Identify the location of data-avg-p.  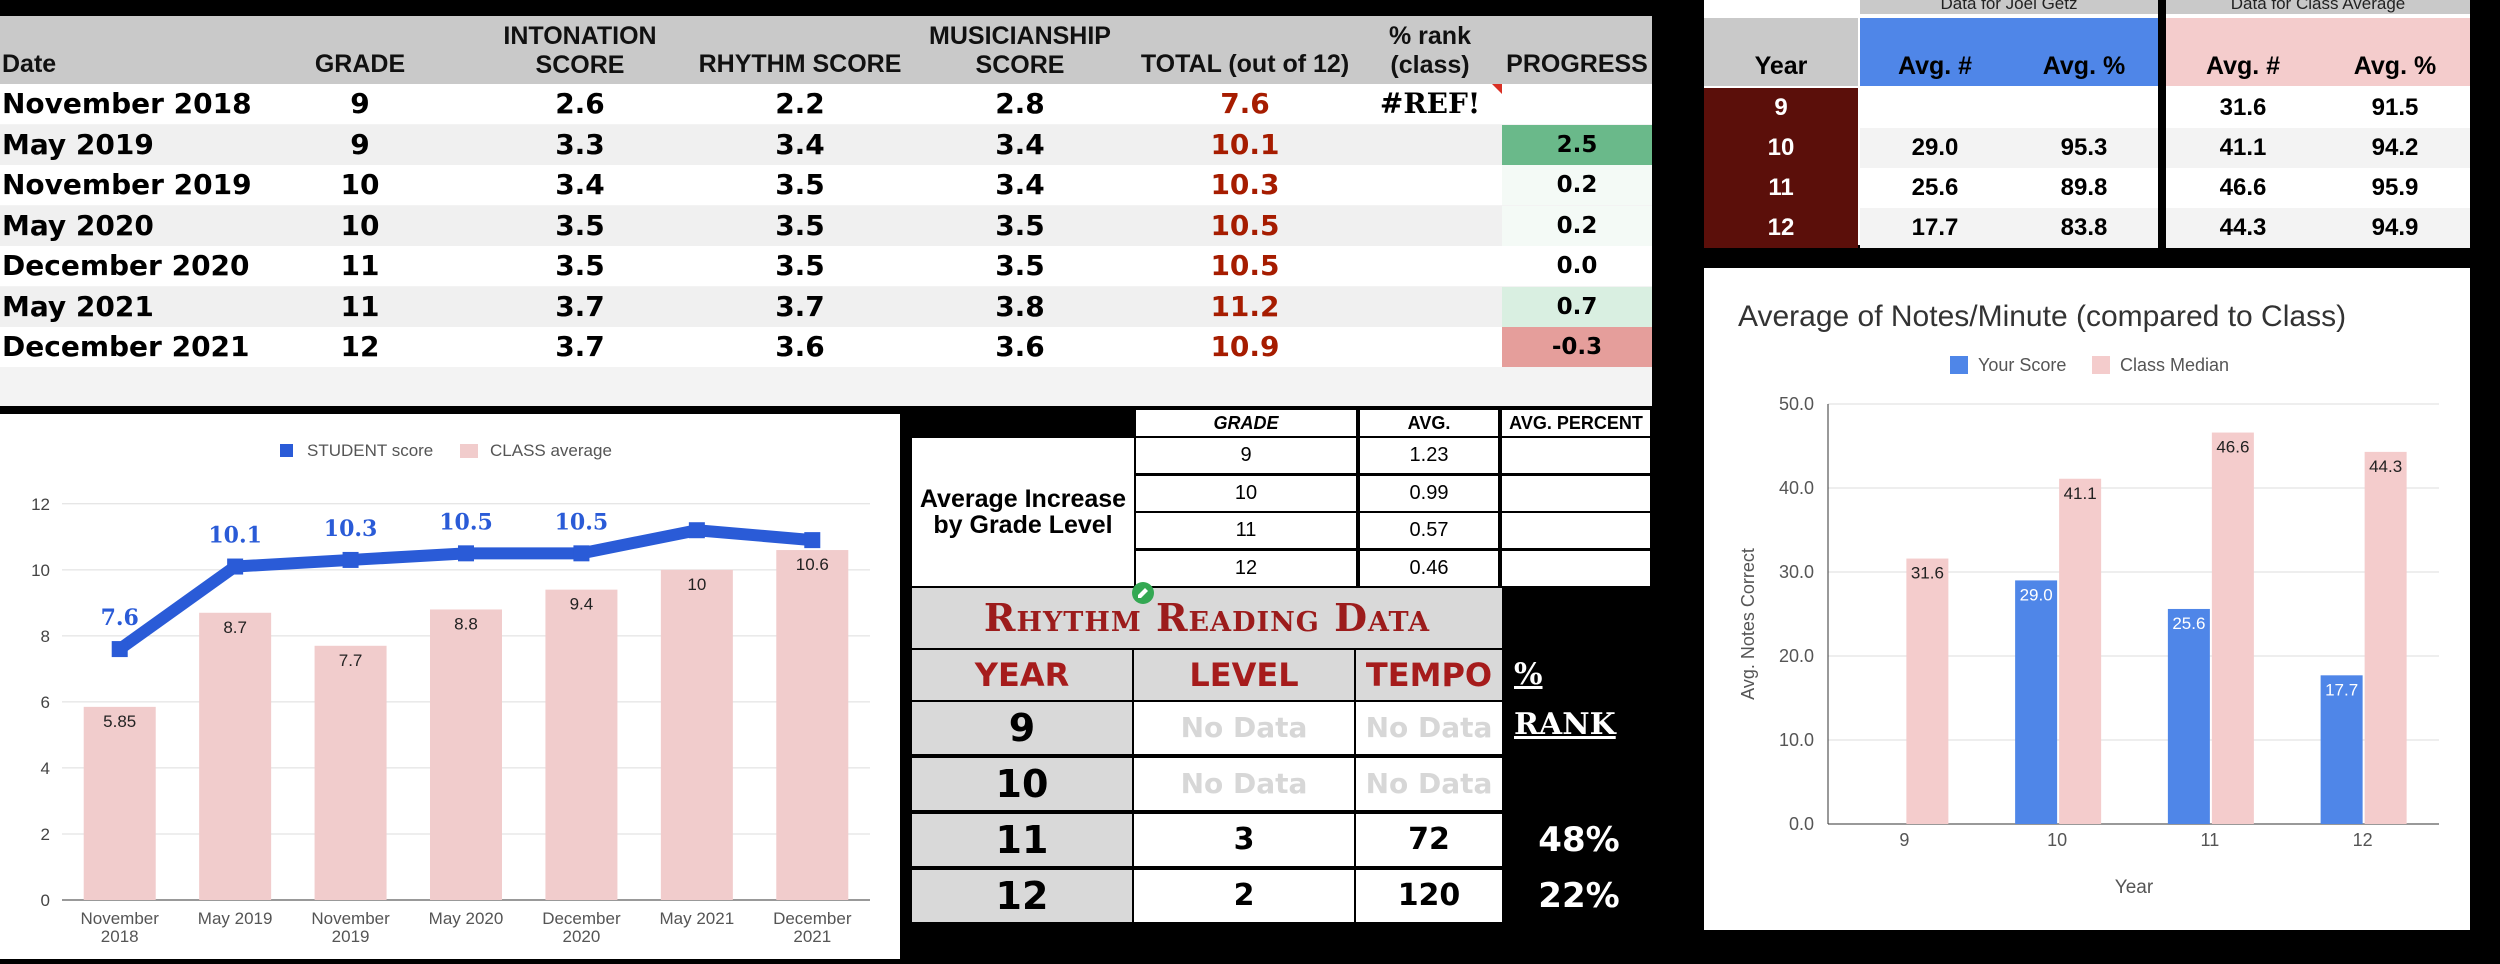
(2084, 108).